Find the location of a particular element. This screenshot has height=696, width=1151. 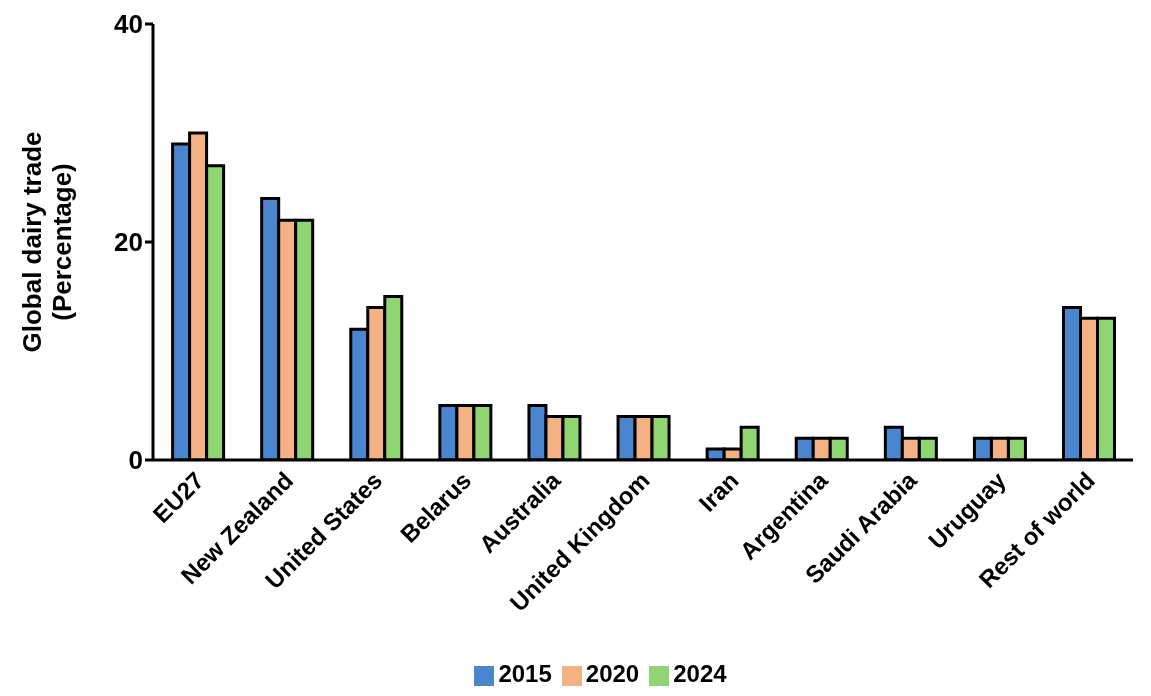

y-tick-label: 0 is located at coordinates (135, 460).